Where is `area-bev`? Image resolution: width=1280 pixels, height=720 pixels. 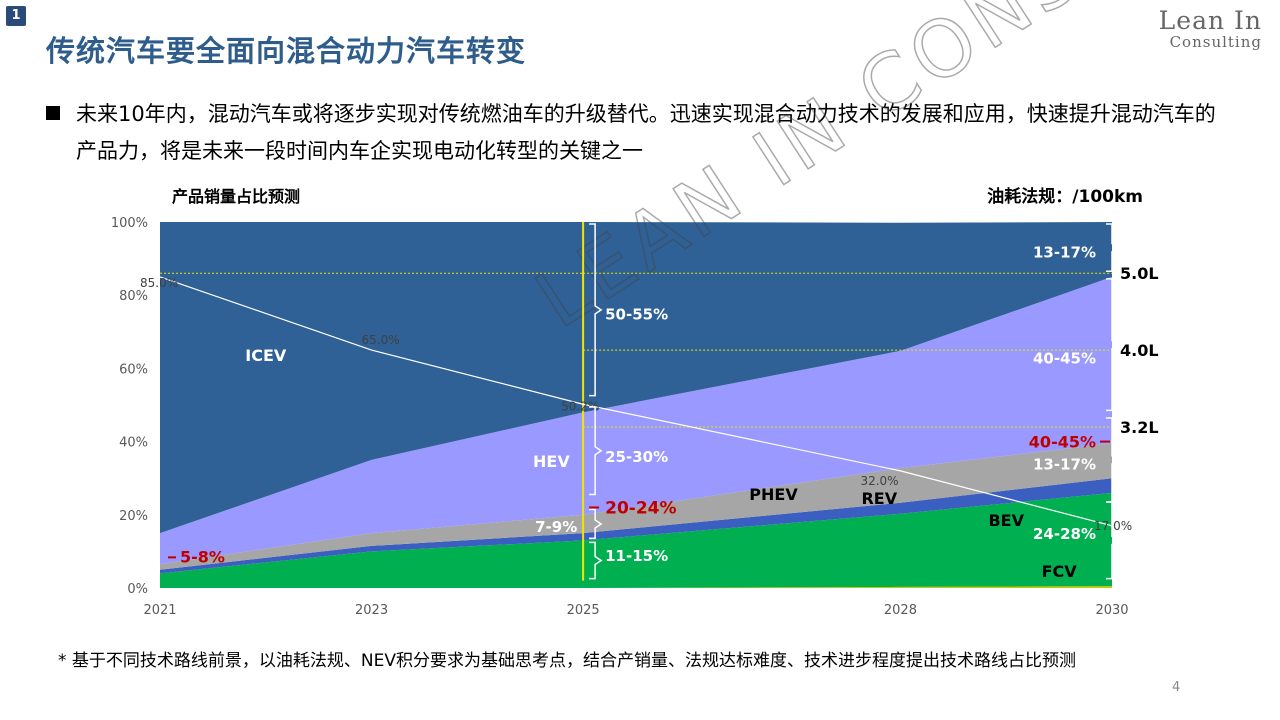 area-bev is located at coordinates (636, 540).